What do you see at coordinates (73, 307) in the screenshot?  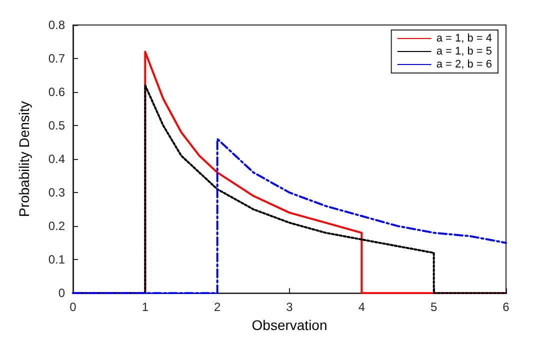 I see `x-tick-label: 0` at bounding box center [73, 307].